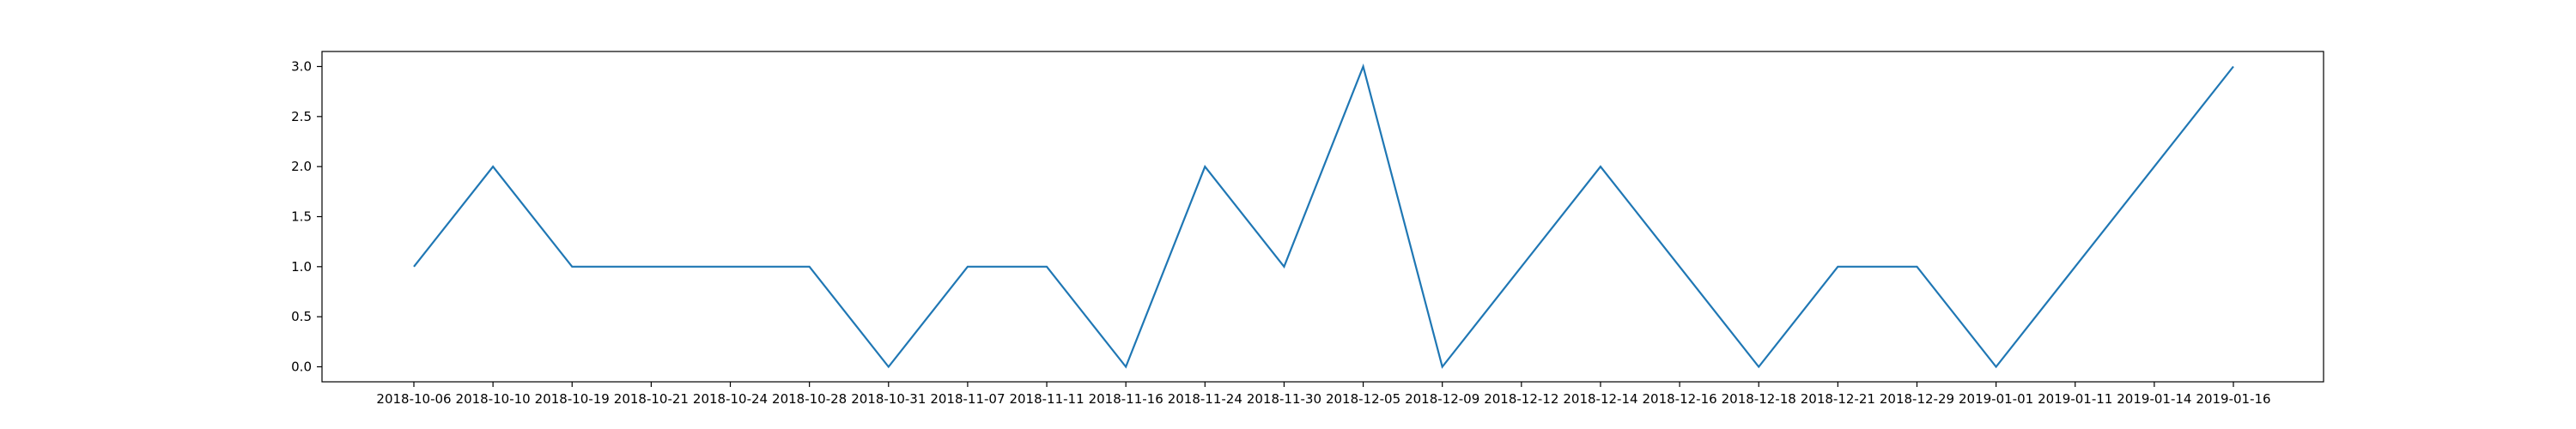  Describe the element at coordinates (651, 399) in the screenshot. I see `x-tick-label: 2018-10-21` at that location.